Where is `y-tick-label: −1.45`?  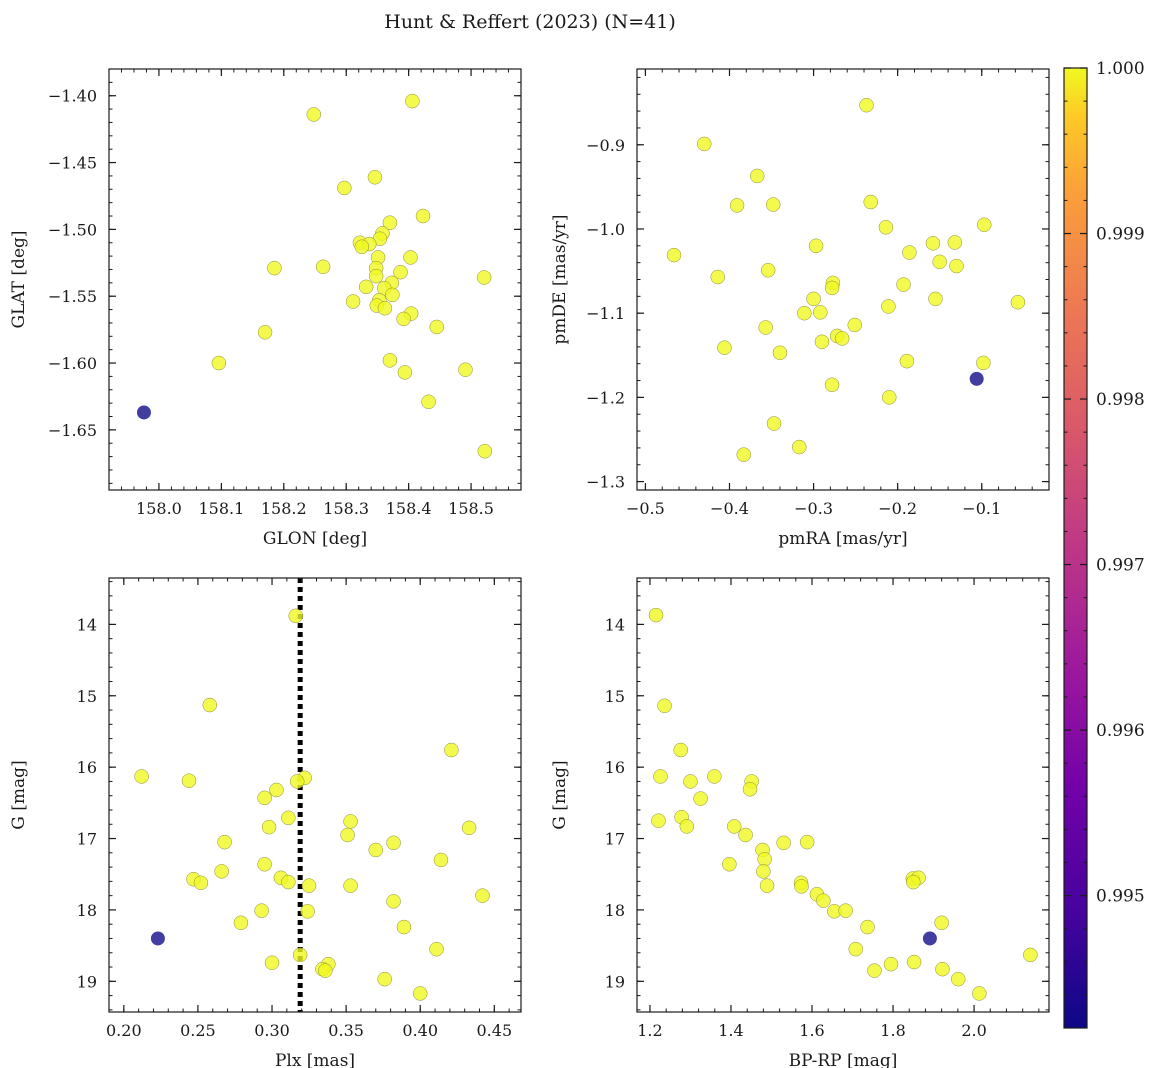
y-tick-label: −1.45 is located at coordinates (72, 163).